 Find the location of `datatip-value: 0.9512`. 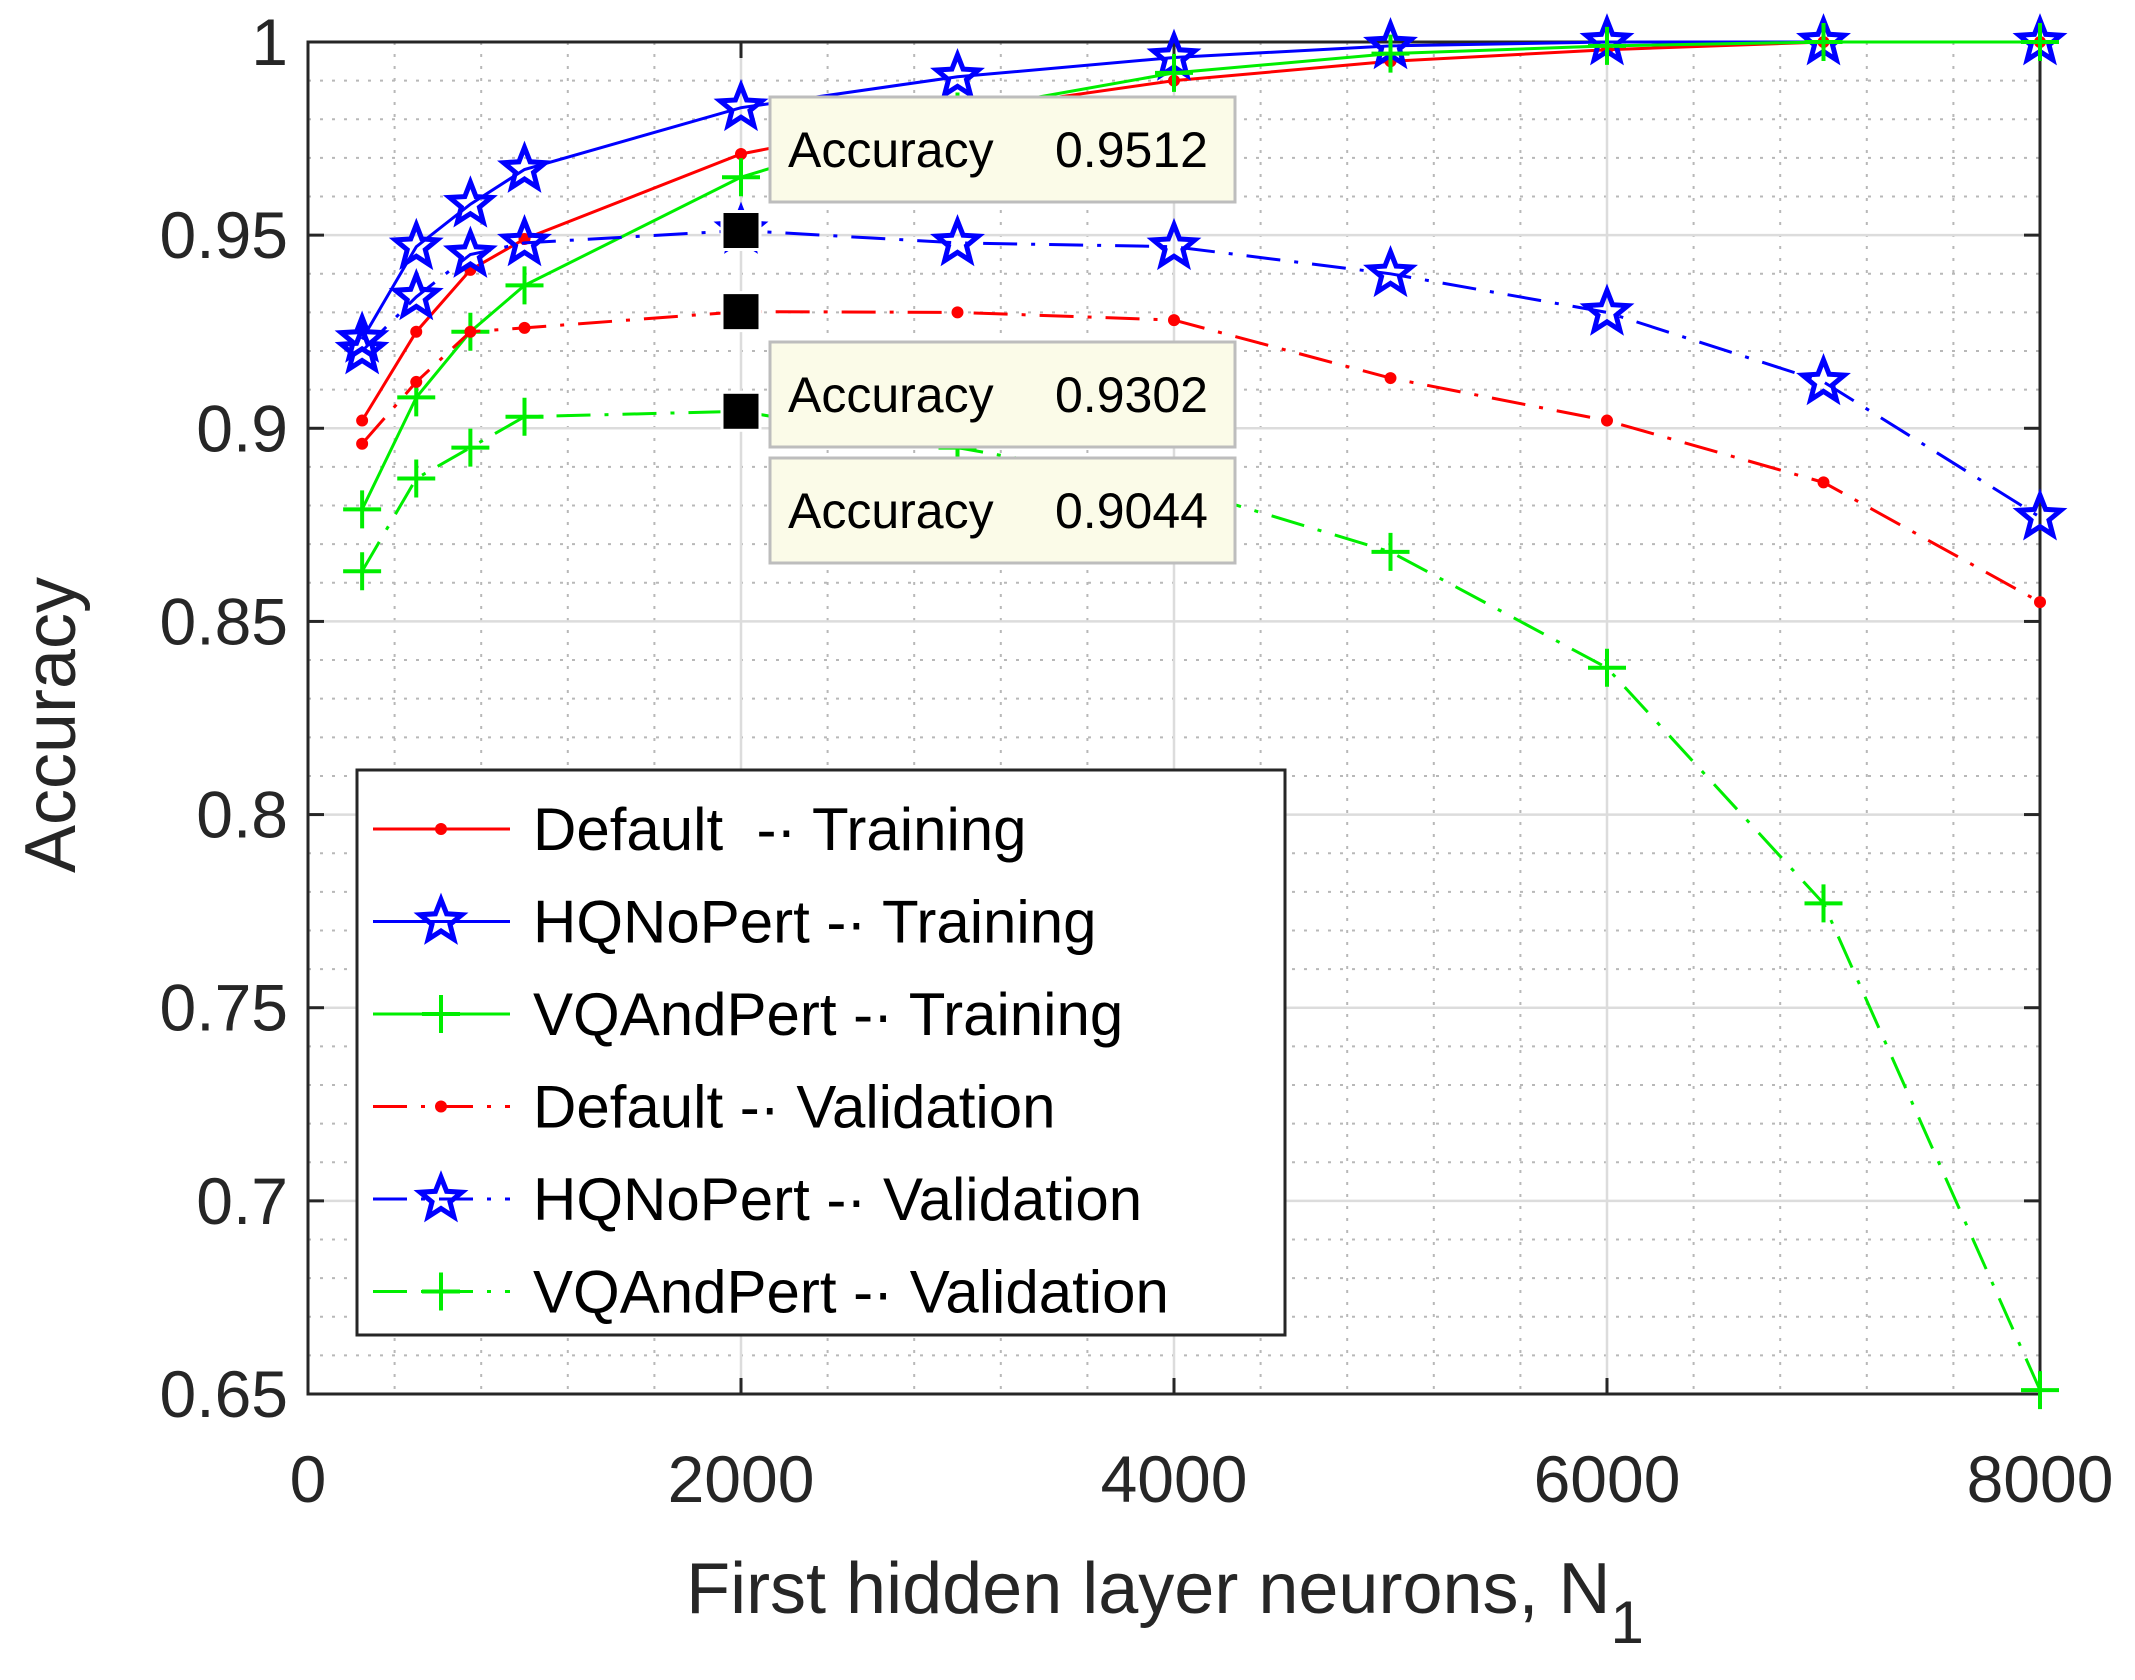

datatip-value: 0.9512 is located at coordinates (1131, 150).